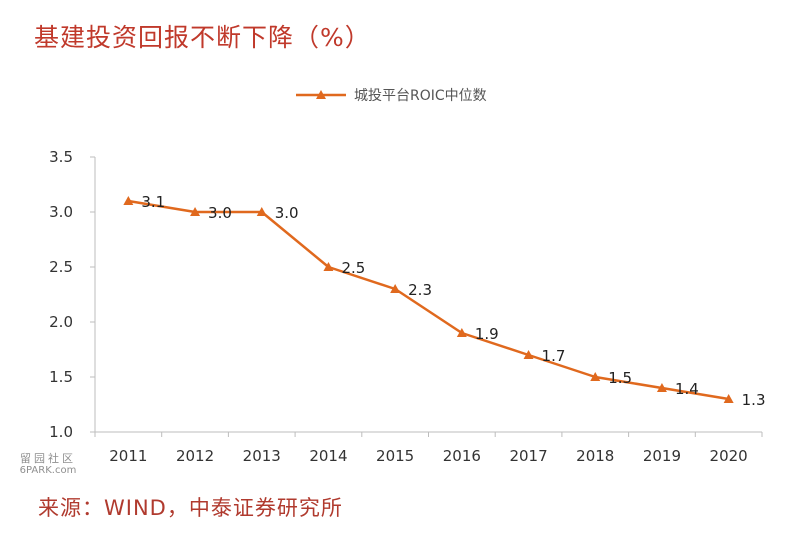 Image resolution: width=800 pixels, height=538 pixels. What do you see at coordinates (321, 94) in the screenshot?
I see `legend-marker-swatch` at bounding box center [321, 94].